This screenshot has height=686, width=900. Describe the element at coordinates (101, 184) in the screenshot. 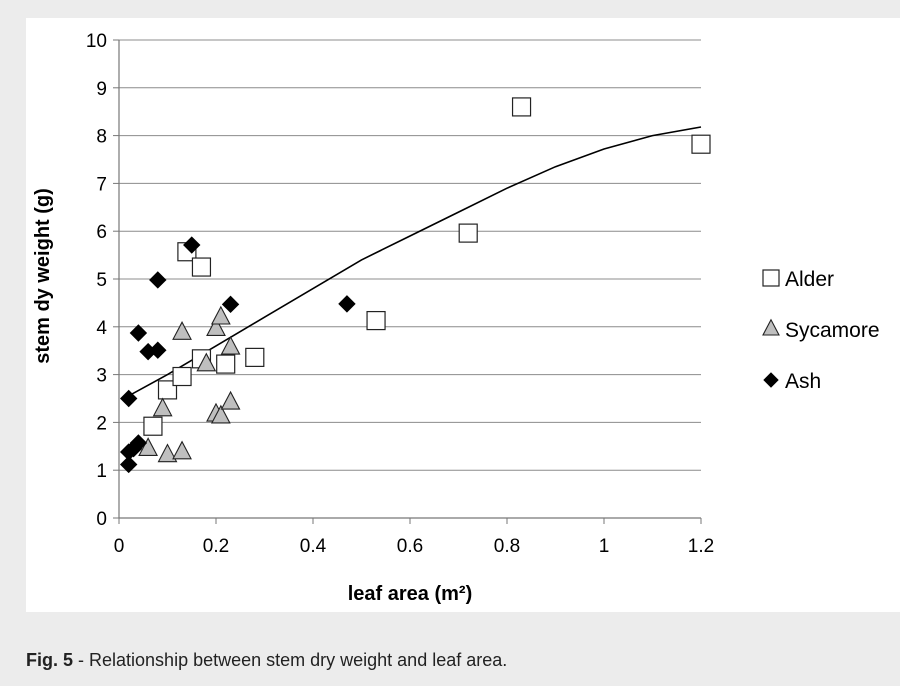

I see `y-tick-label: 7` at that location.